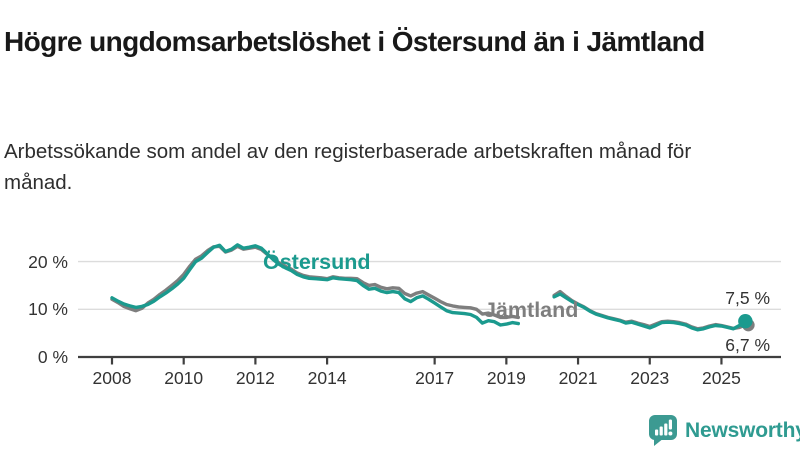 Image resolution: width=800 pixels, height=450 pixels. I want to click on y-tick-label: 0 %, so click(52, 357).